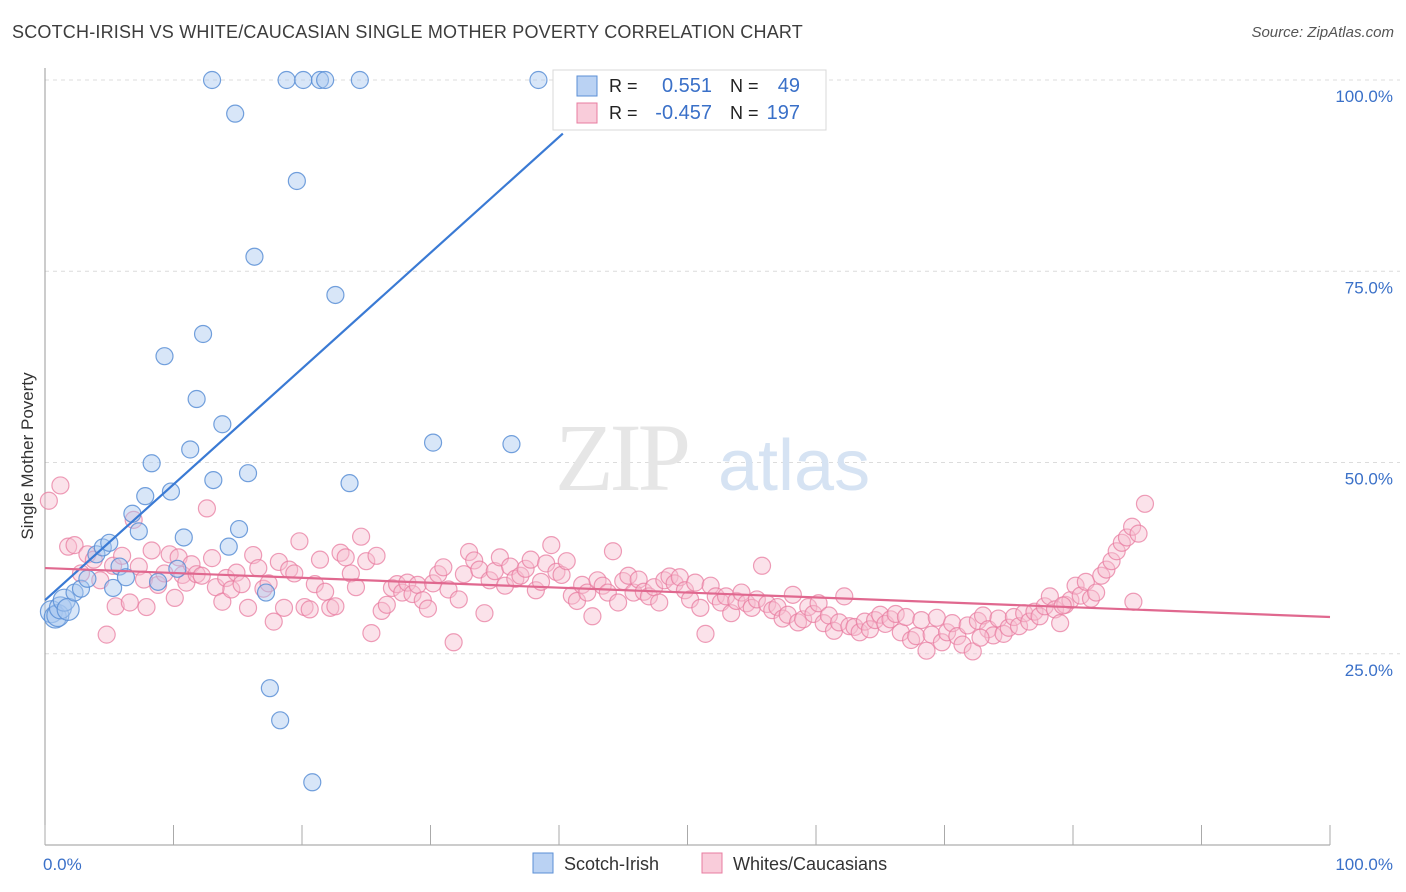 The image size is (1406, 892). Describe the element at coordinates (1364, 864) in the screenshot. I see `x-tick-label: 100.0%` at that location.